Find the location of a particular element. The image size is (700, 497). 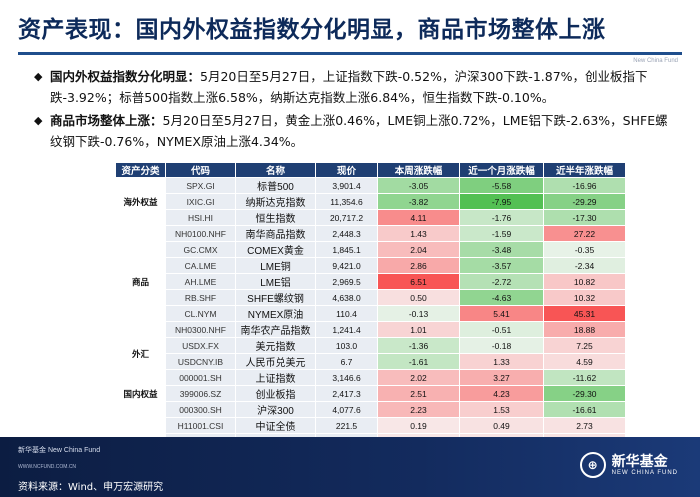

halfyear-change-cell: -0.35 is located at coordinates (584, 249).